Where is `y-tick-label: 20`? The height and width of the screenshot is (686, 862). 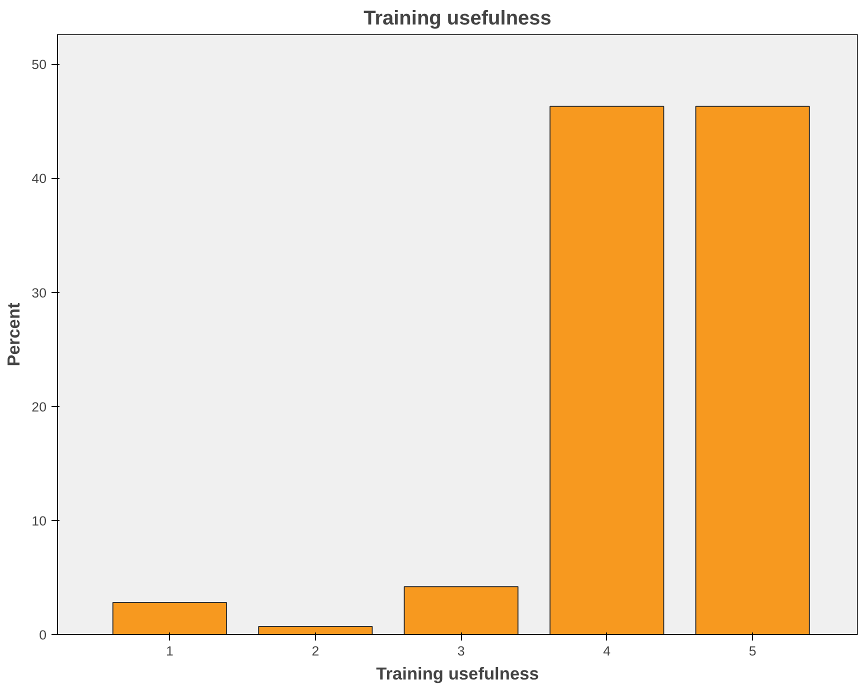 y-tick-label: 20 is located at coordinates (39, 406).